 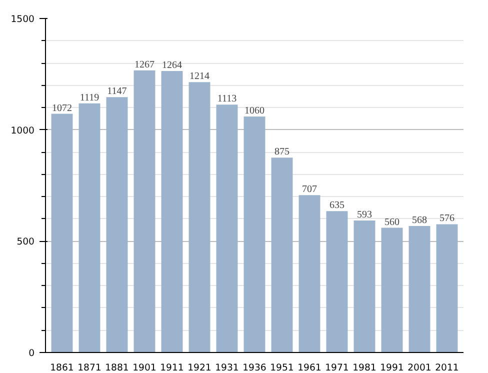 What do you see at coordinates (310, 367) in the screenshot?
I see `x-tick-label: 1961` at bounding box center [310, 367].